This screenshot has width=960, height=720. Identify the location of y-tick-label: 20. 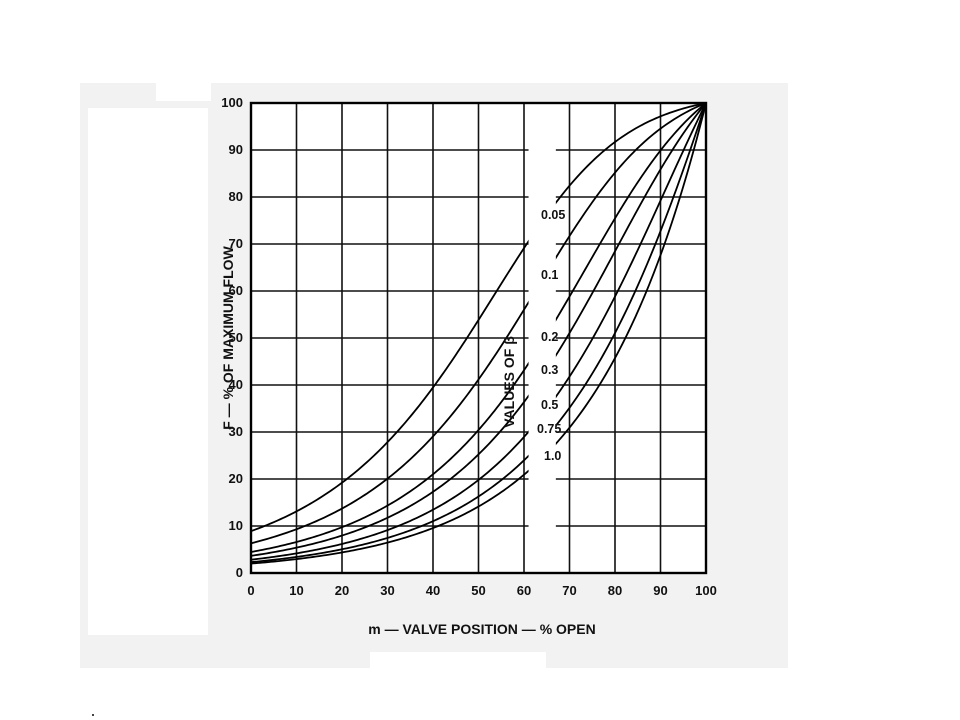
(236, 478).